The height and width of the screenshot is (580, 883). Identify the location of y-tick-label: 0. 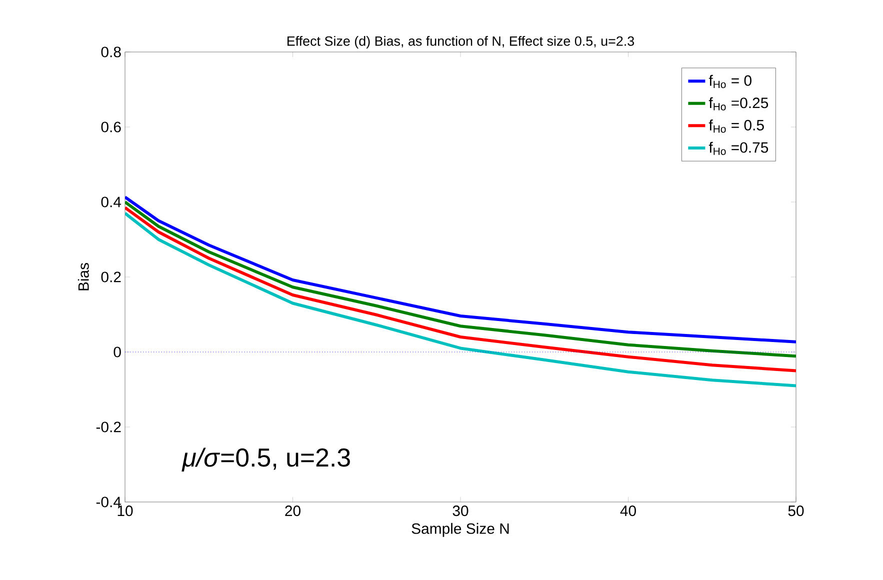
(117, 352).